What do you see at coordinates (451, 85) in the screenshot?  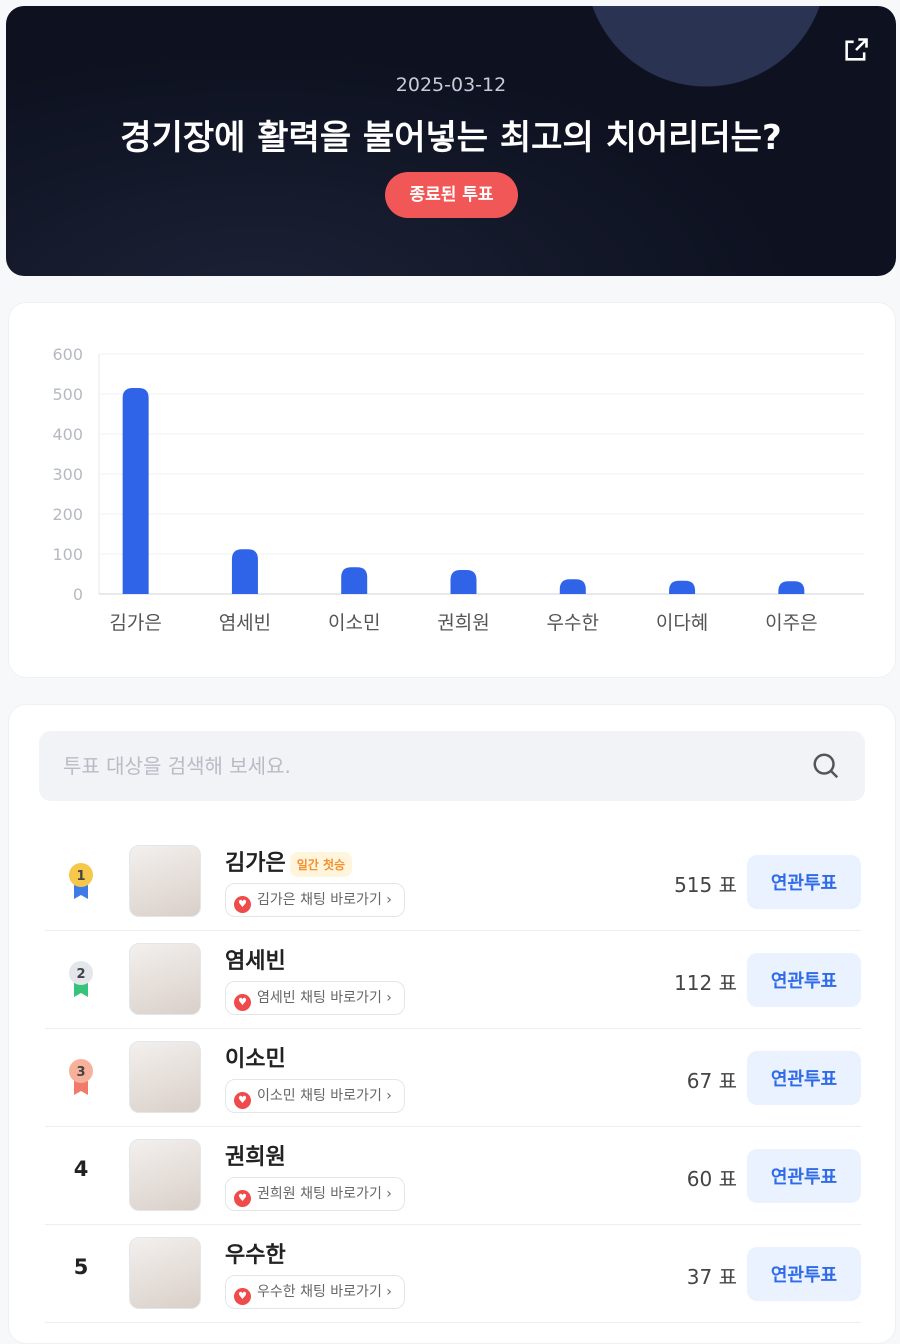 I see `vote-date: 2025-03-12` at bounding box center [451, 85].